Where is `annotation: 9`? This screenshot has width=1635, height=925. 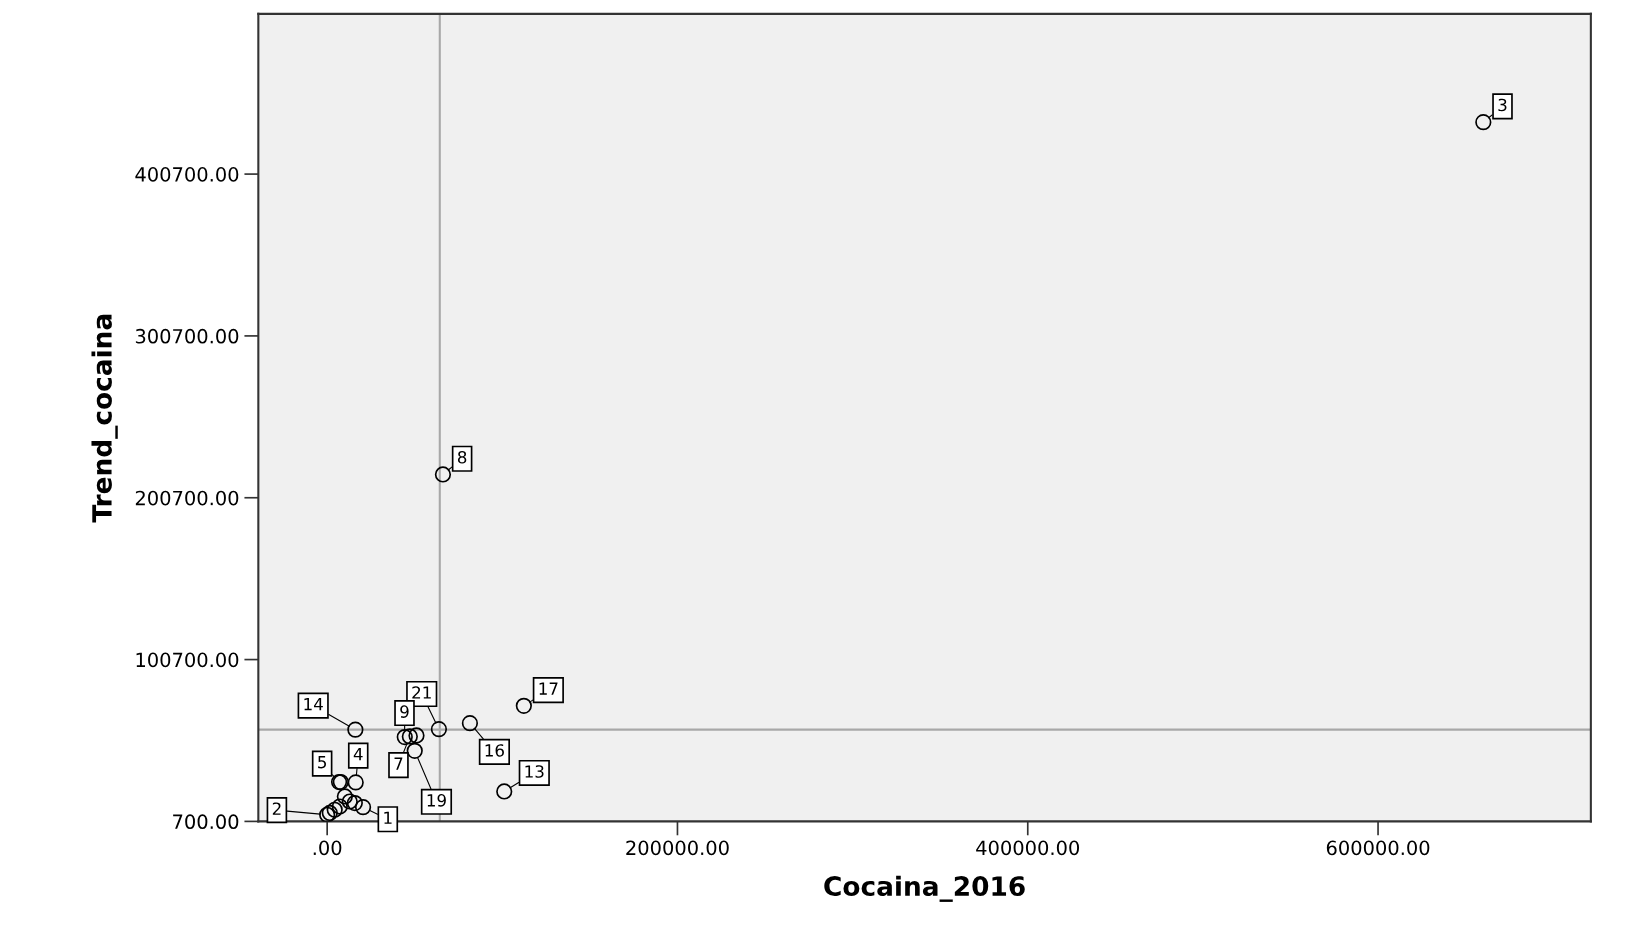 annotation: 9 is located at coordinates (404, 711).